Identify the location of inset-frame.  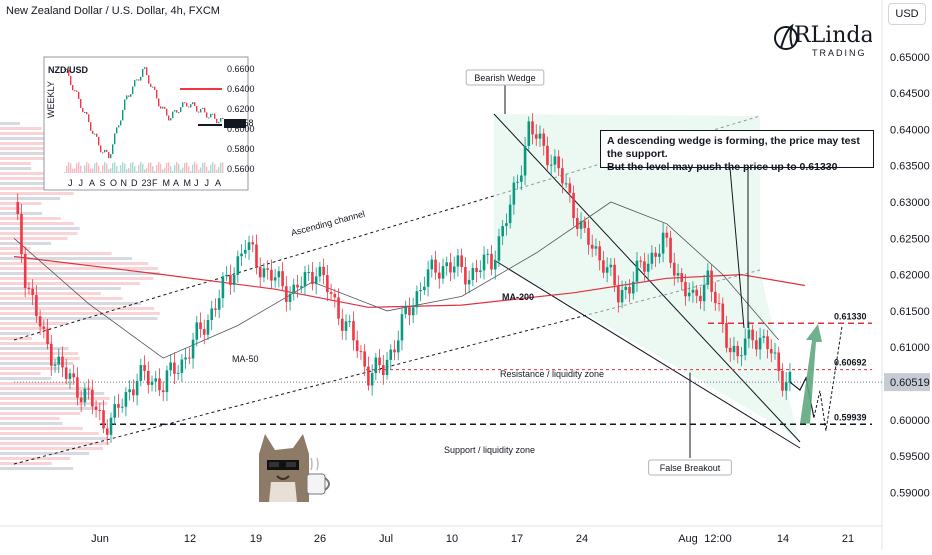
(146, 123).